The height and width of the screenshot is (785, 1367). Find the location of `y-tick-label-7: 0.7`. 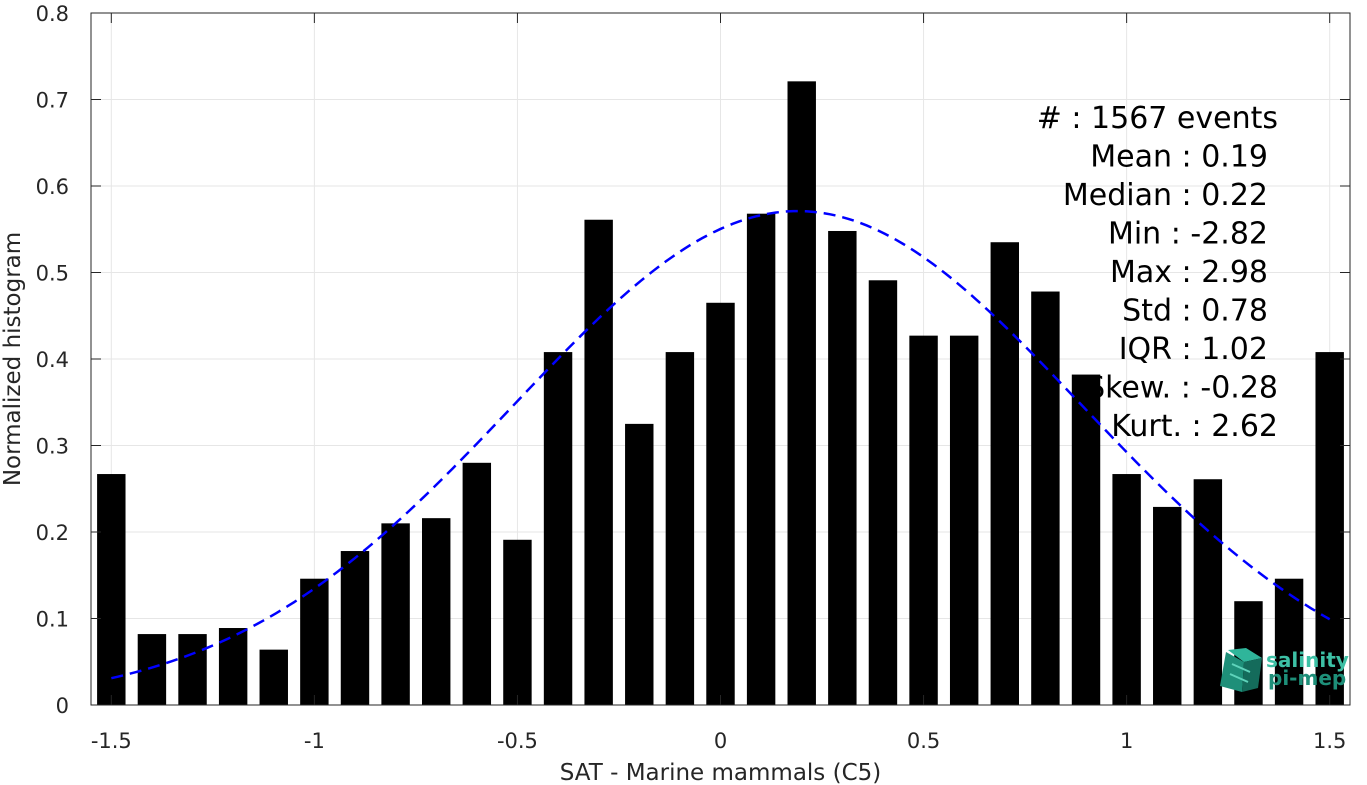

y-tick-label-7: 0.7 is located at coordinates (52, 101).